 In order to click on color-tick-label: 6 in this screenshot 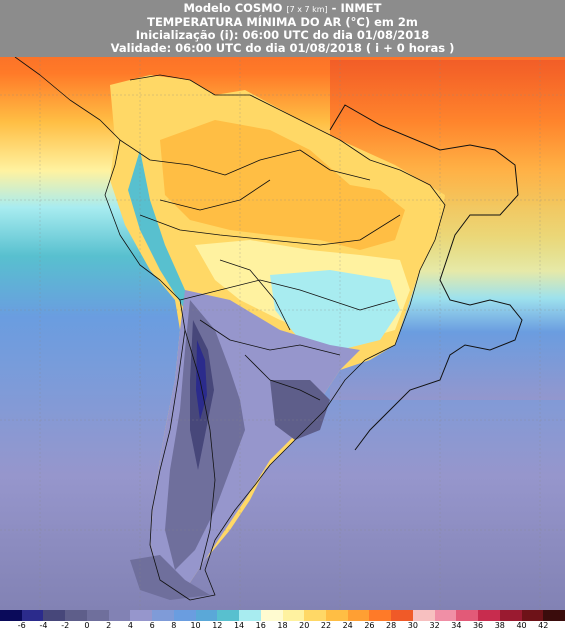, I will do `click(152, 625)`.